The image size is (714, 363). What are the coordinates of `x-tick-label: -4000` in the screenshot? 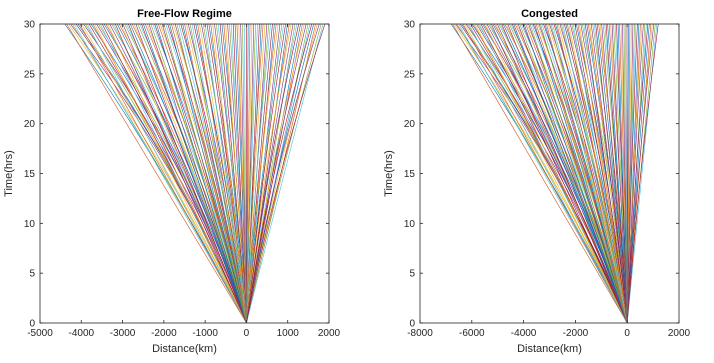 It's located at (81, 333).